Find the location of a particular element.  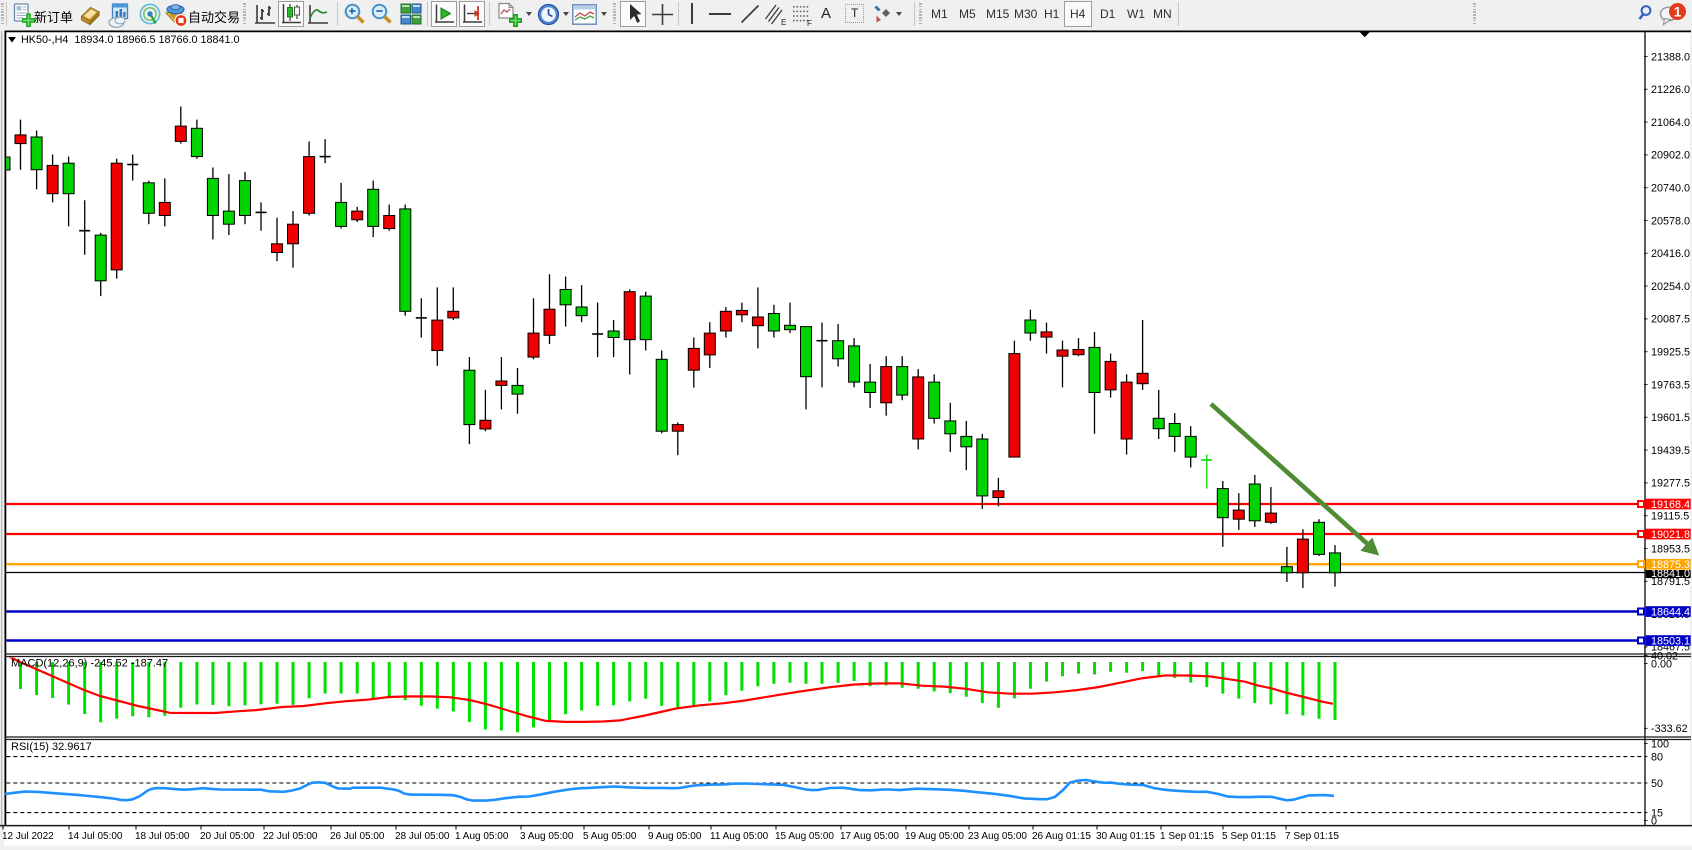

svg-text: -333.62 is located at coordinates (1669, 729).